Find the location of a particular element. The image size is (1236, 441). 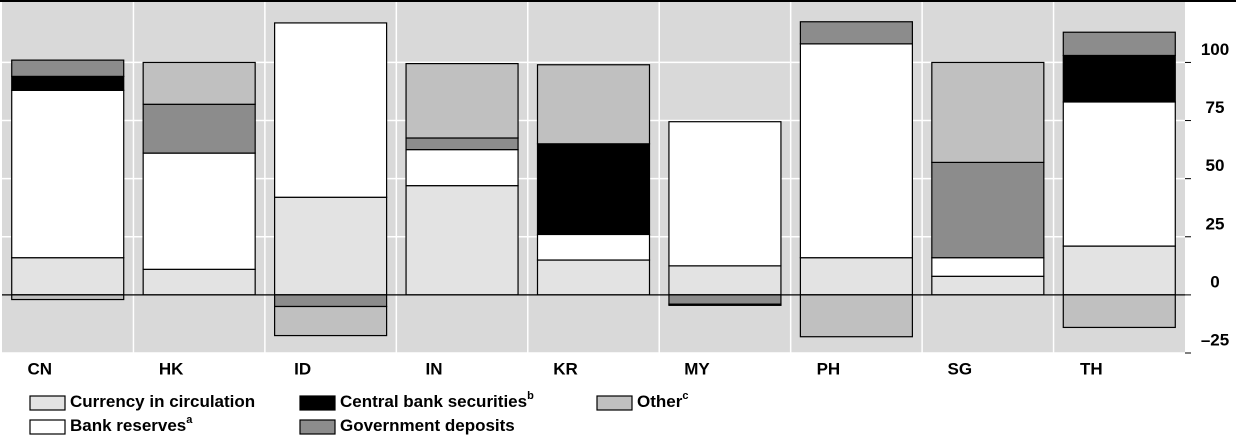

legend-text: Bank reserves is located at coordinates (128, 425).